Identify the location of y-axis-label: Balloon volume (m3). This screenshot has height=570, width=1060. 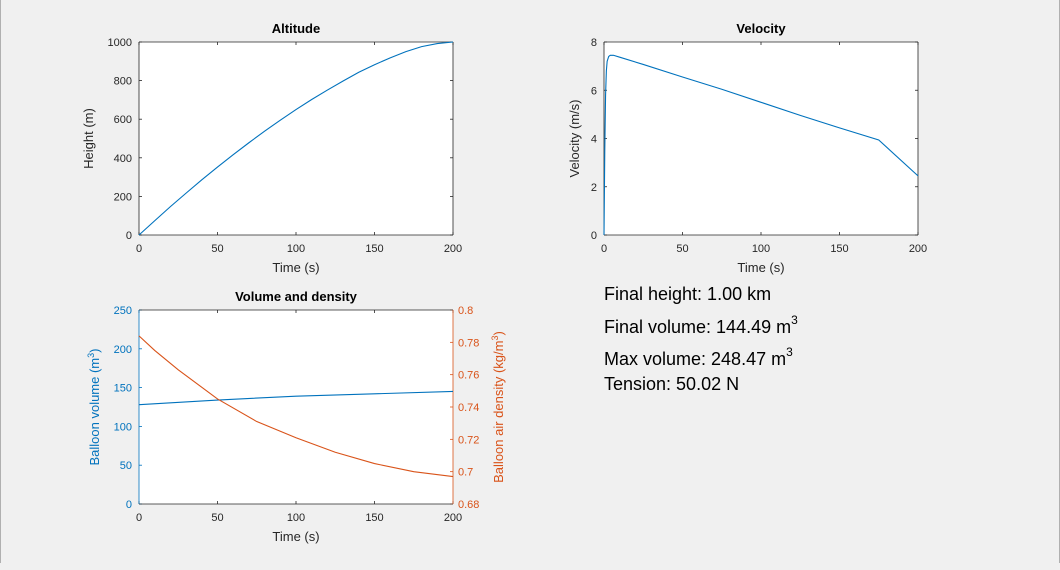
(94, 406).